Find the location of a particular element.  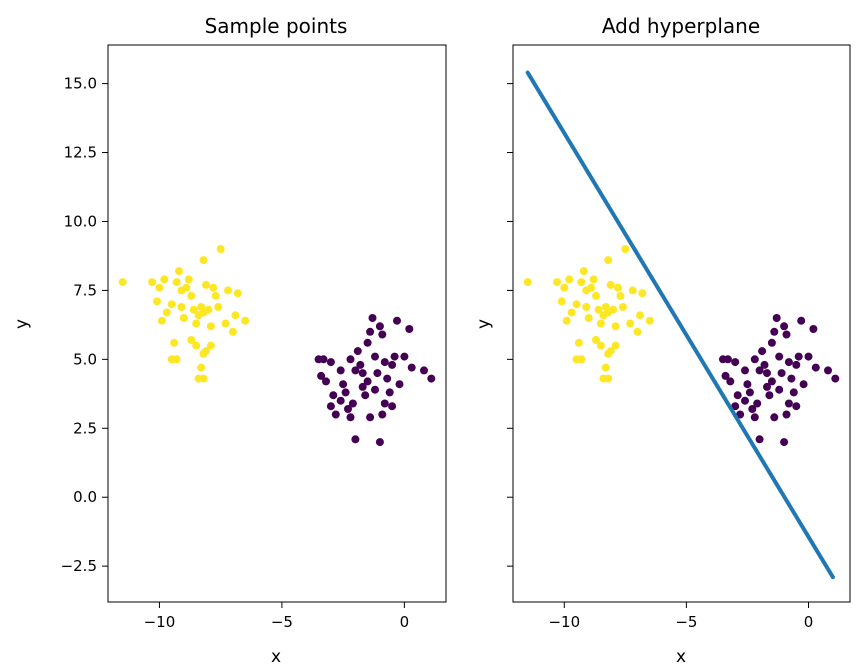

x-tick-label: −5 is located at coordinates (282, 622).